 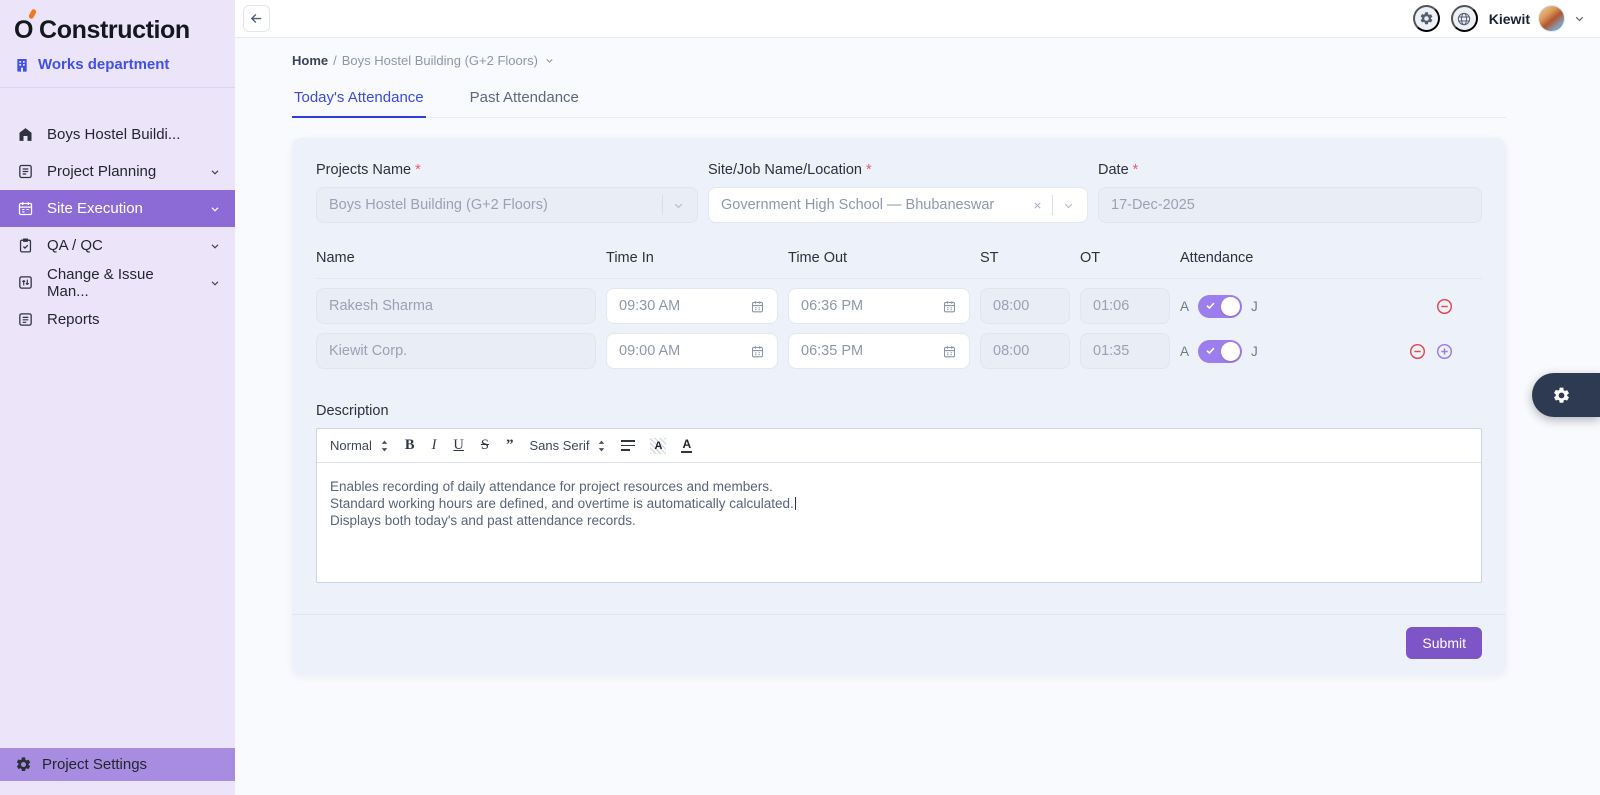 What do you see at coordinates (117, 245) in the screenshot?
I see `sidebar-item-qa-qc: QA / QC` at bounding box center [117, 245].